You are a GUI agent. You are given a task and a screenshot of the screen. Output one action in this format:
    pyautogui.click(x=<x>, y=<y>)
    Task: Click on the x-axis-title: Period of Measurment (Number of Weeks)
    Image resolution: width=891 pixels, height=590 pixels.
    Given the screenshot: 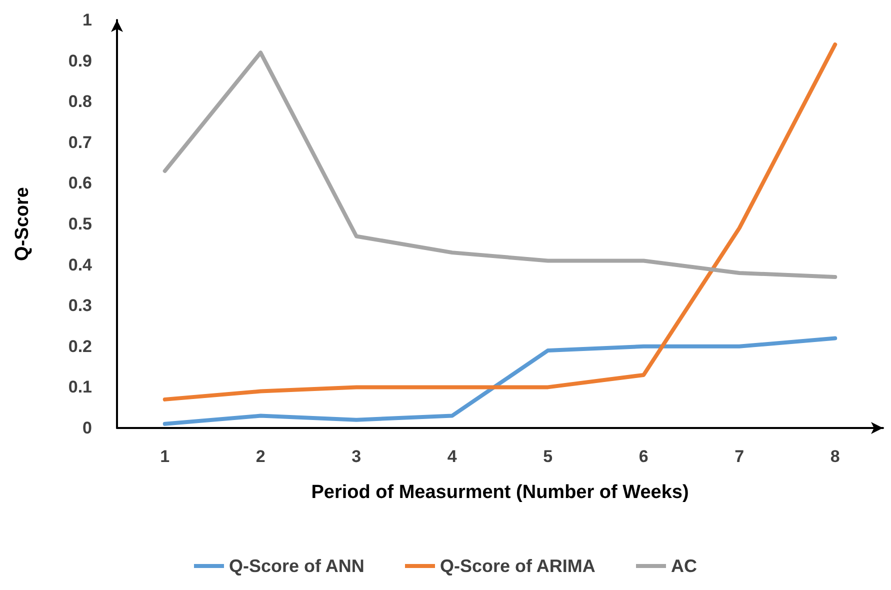 What is the action you would take?
    pyautogui.click(x=500, y=492)
    